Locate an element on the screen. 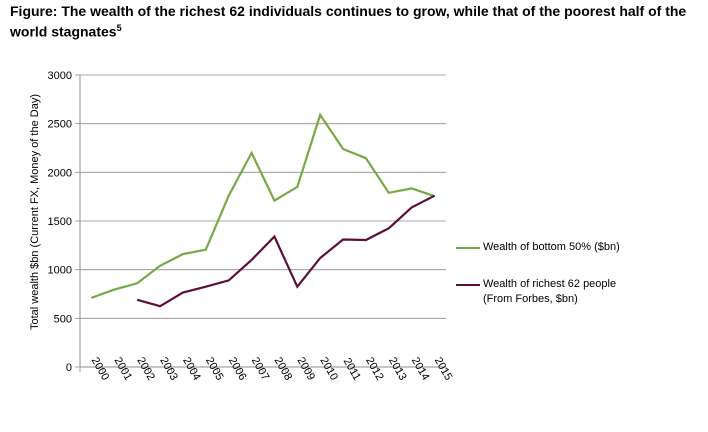  y-tick-labels: 0 500 1000 1500 2000 2500 3000 is located at coordinates (60, 222).